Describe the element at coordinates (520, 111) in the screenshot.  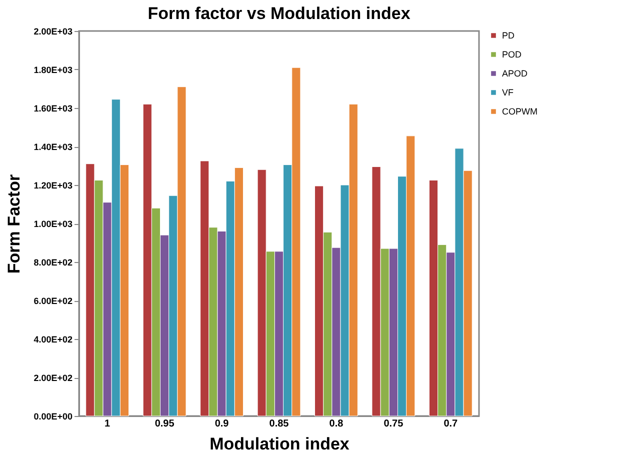
I see `legend-label: COPWM` at that location.